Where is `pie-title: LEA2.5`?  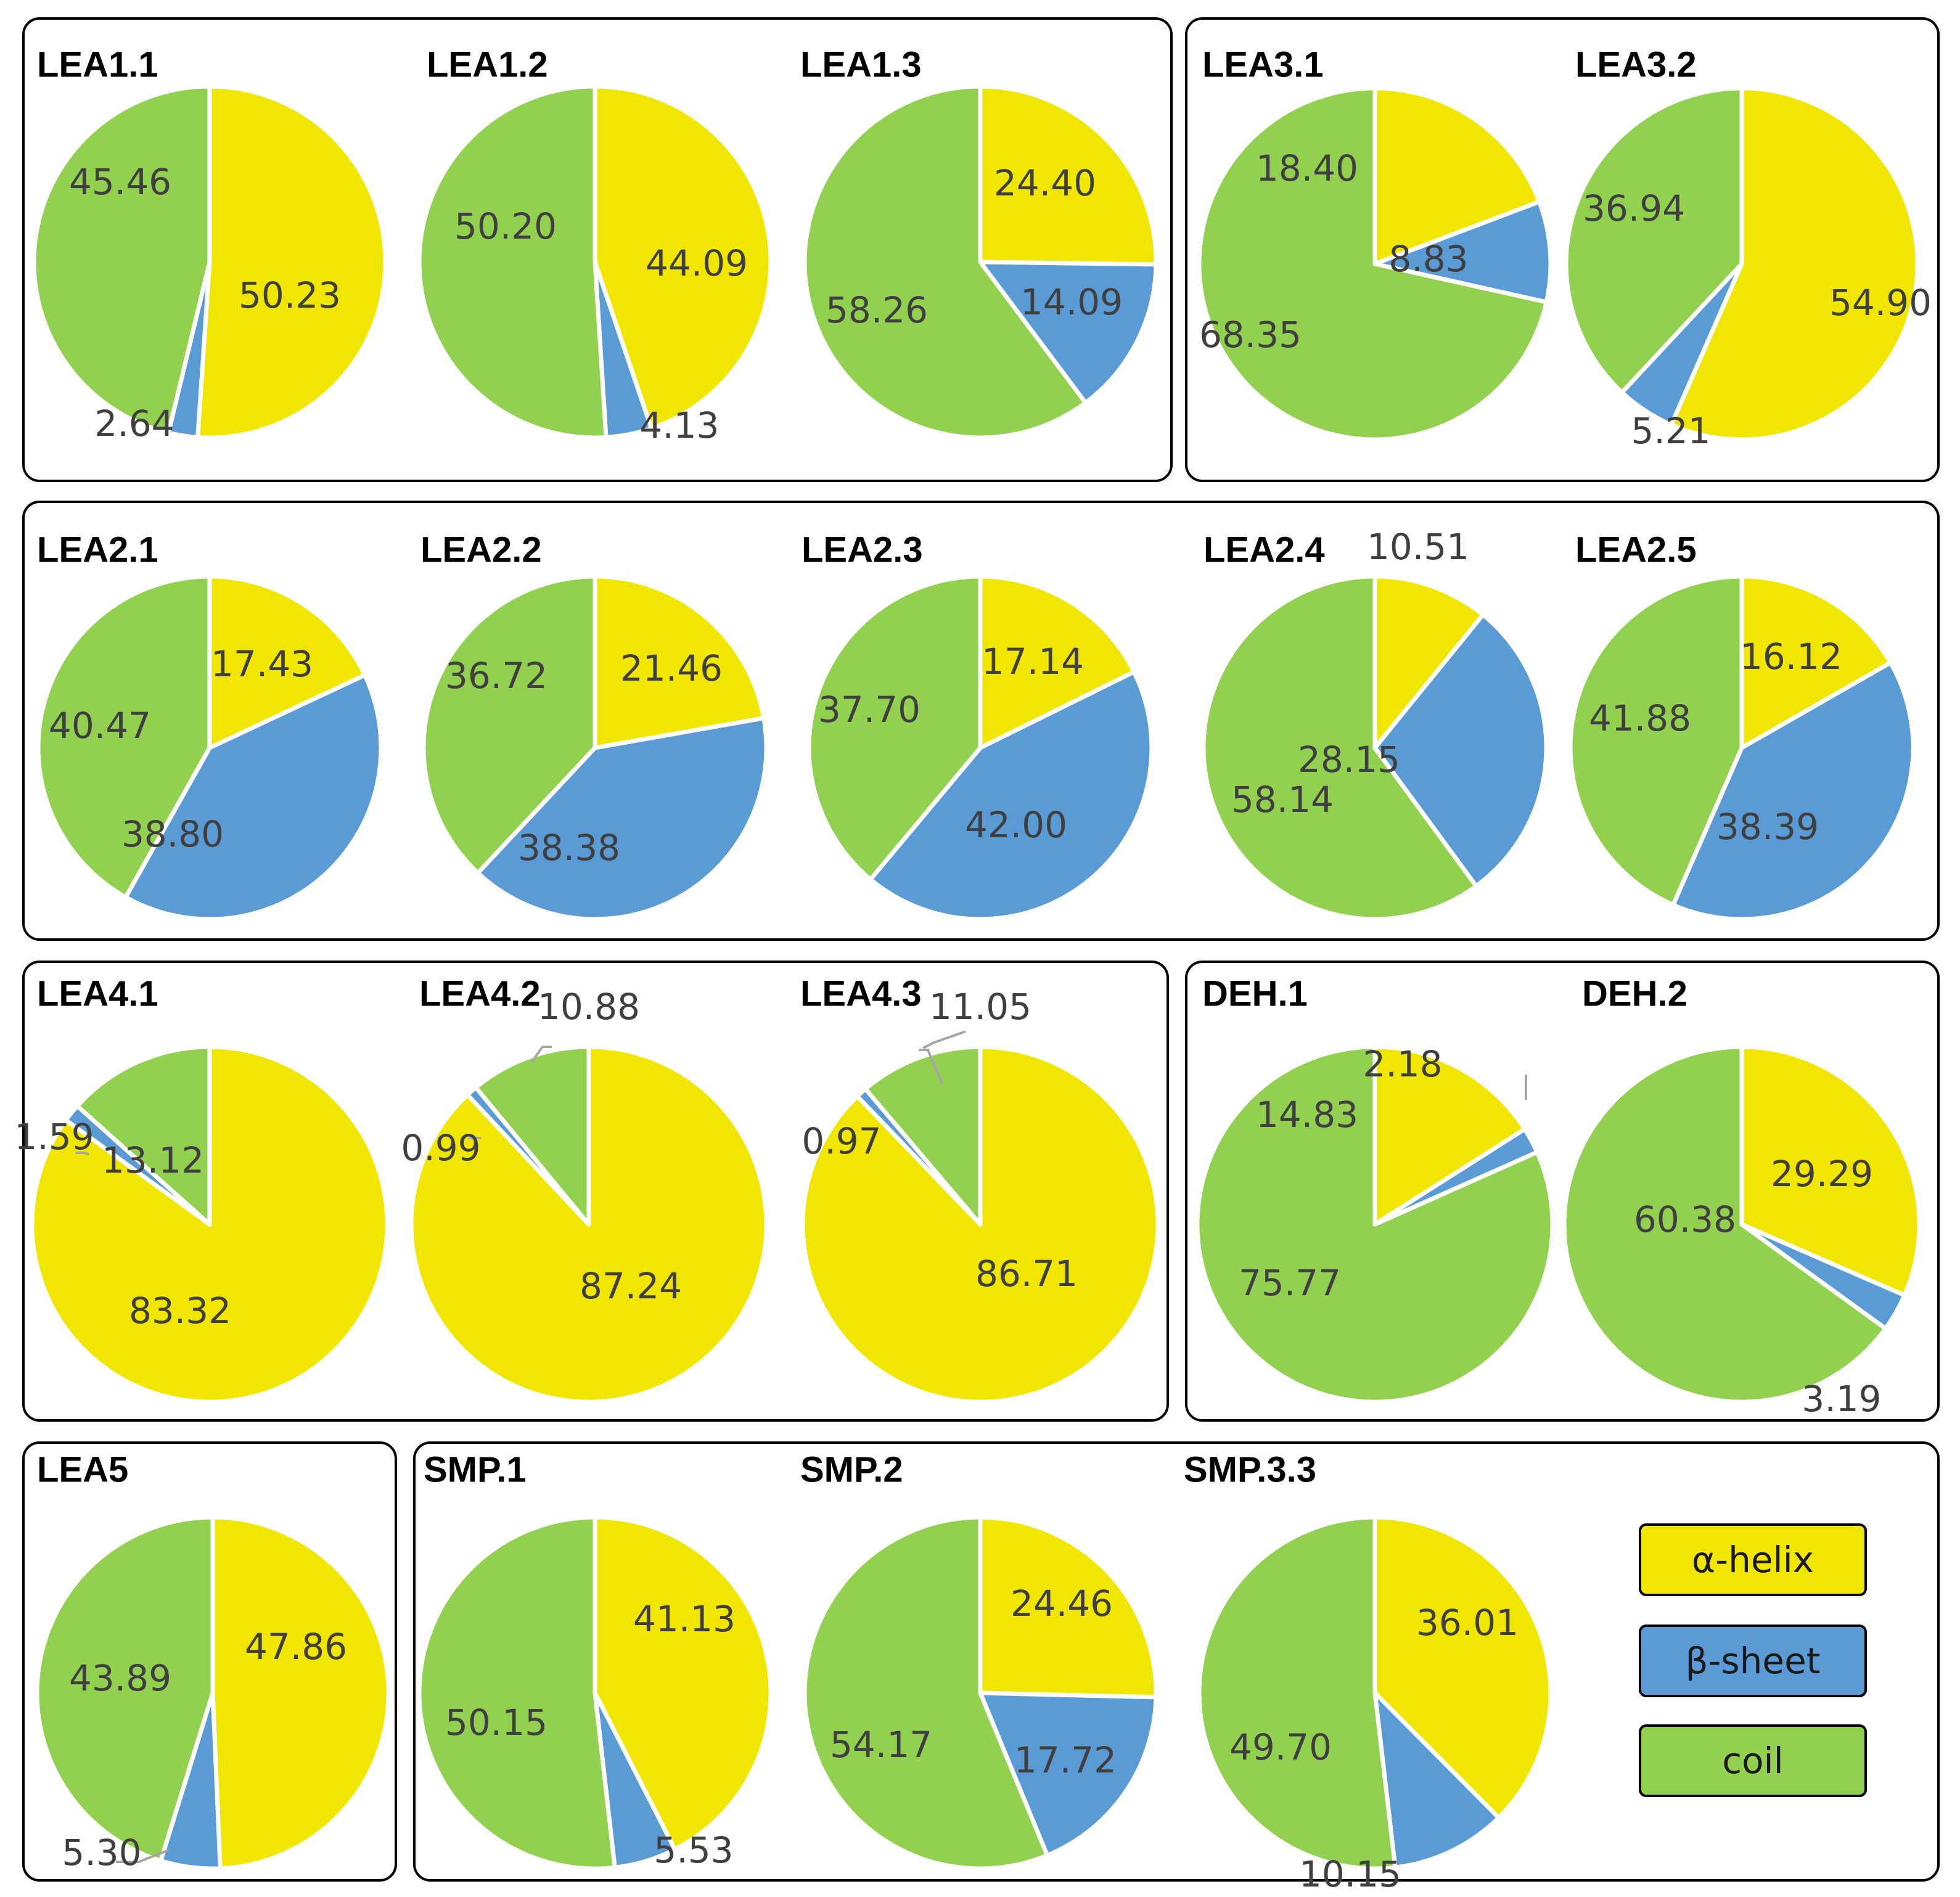
pie-title: LEA2.5 is located at coordinates (1636, 550).